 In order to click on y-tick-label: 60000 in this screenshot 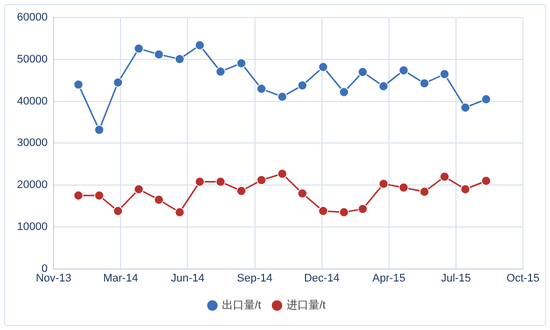, I will do `click(32, 18)`.